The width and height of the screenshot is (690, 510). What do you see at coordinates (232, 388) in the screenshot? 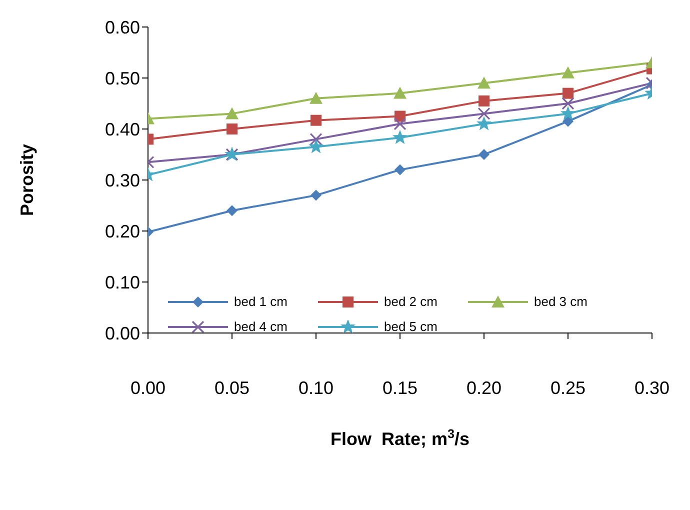
I see `x-tick-label: 0.05` at bounding box center [232, 388].